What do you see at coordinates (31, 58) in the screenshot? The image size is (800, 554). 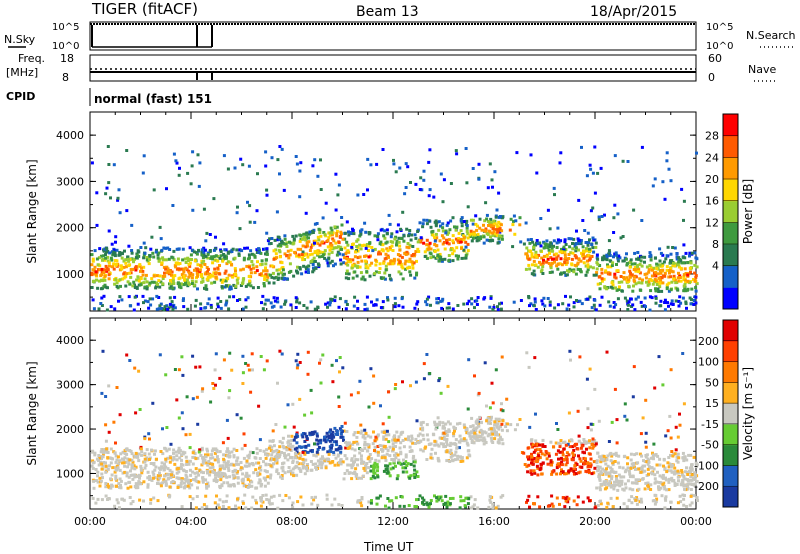 I see `freq-label: Freq.` at bounding box center [31, 58].